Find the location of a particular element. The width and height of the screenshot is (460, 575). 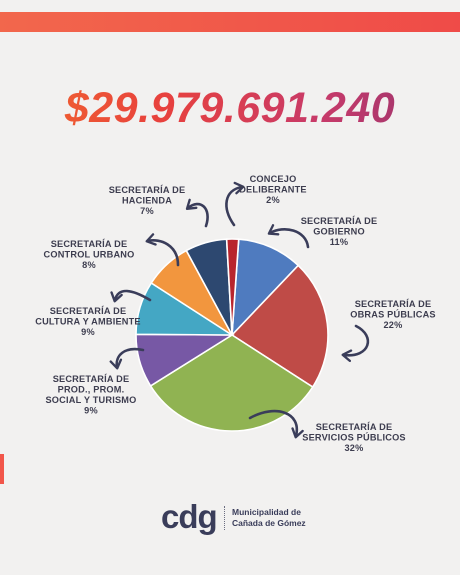

footer: cdg Municipalidad de Cañada de Gómez is located at coordinates (230, 518).